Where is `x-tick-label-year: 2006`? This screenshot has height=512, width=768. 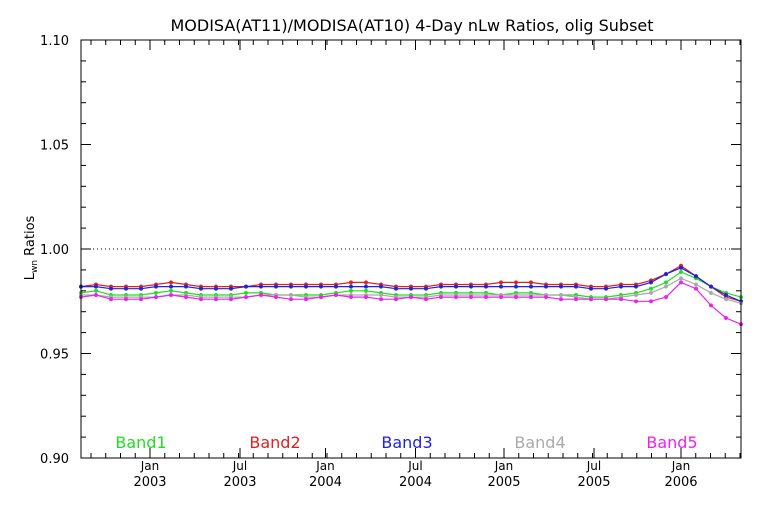 x-tick-label-year: 2006 is located at coordinates (680, 482).